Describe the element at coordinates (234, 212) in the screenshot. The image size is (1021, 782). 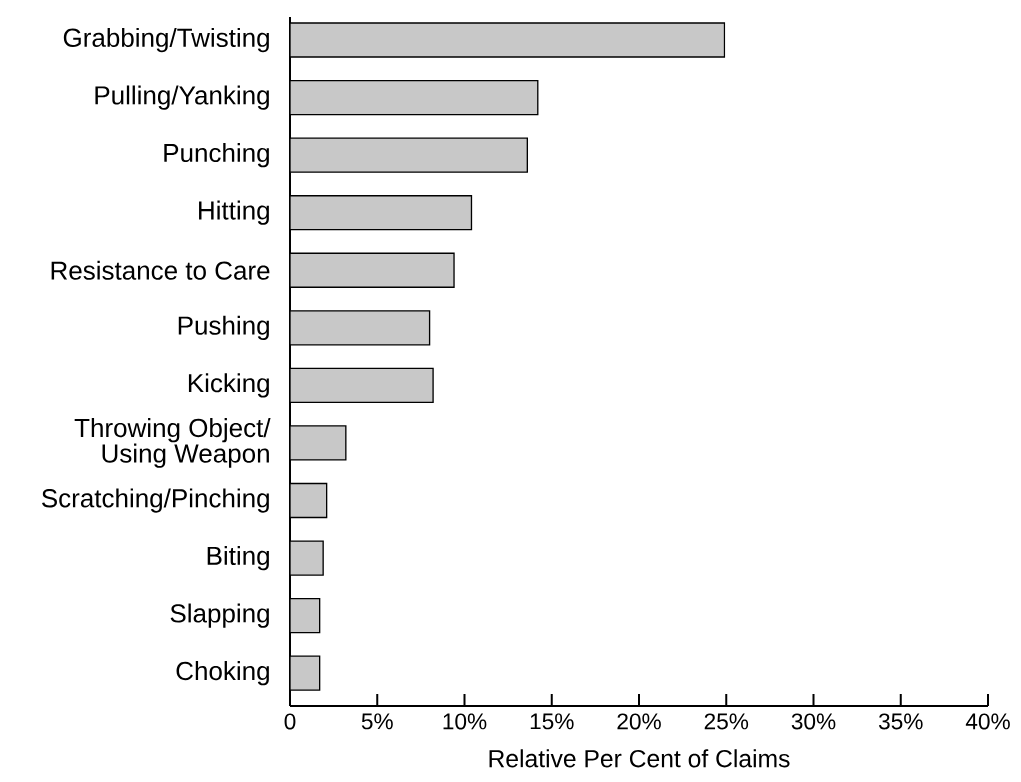
I see `y-tick-label: Hitting` at that location.